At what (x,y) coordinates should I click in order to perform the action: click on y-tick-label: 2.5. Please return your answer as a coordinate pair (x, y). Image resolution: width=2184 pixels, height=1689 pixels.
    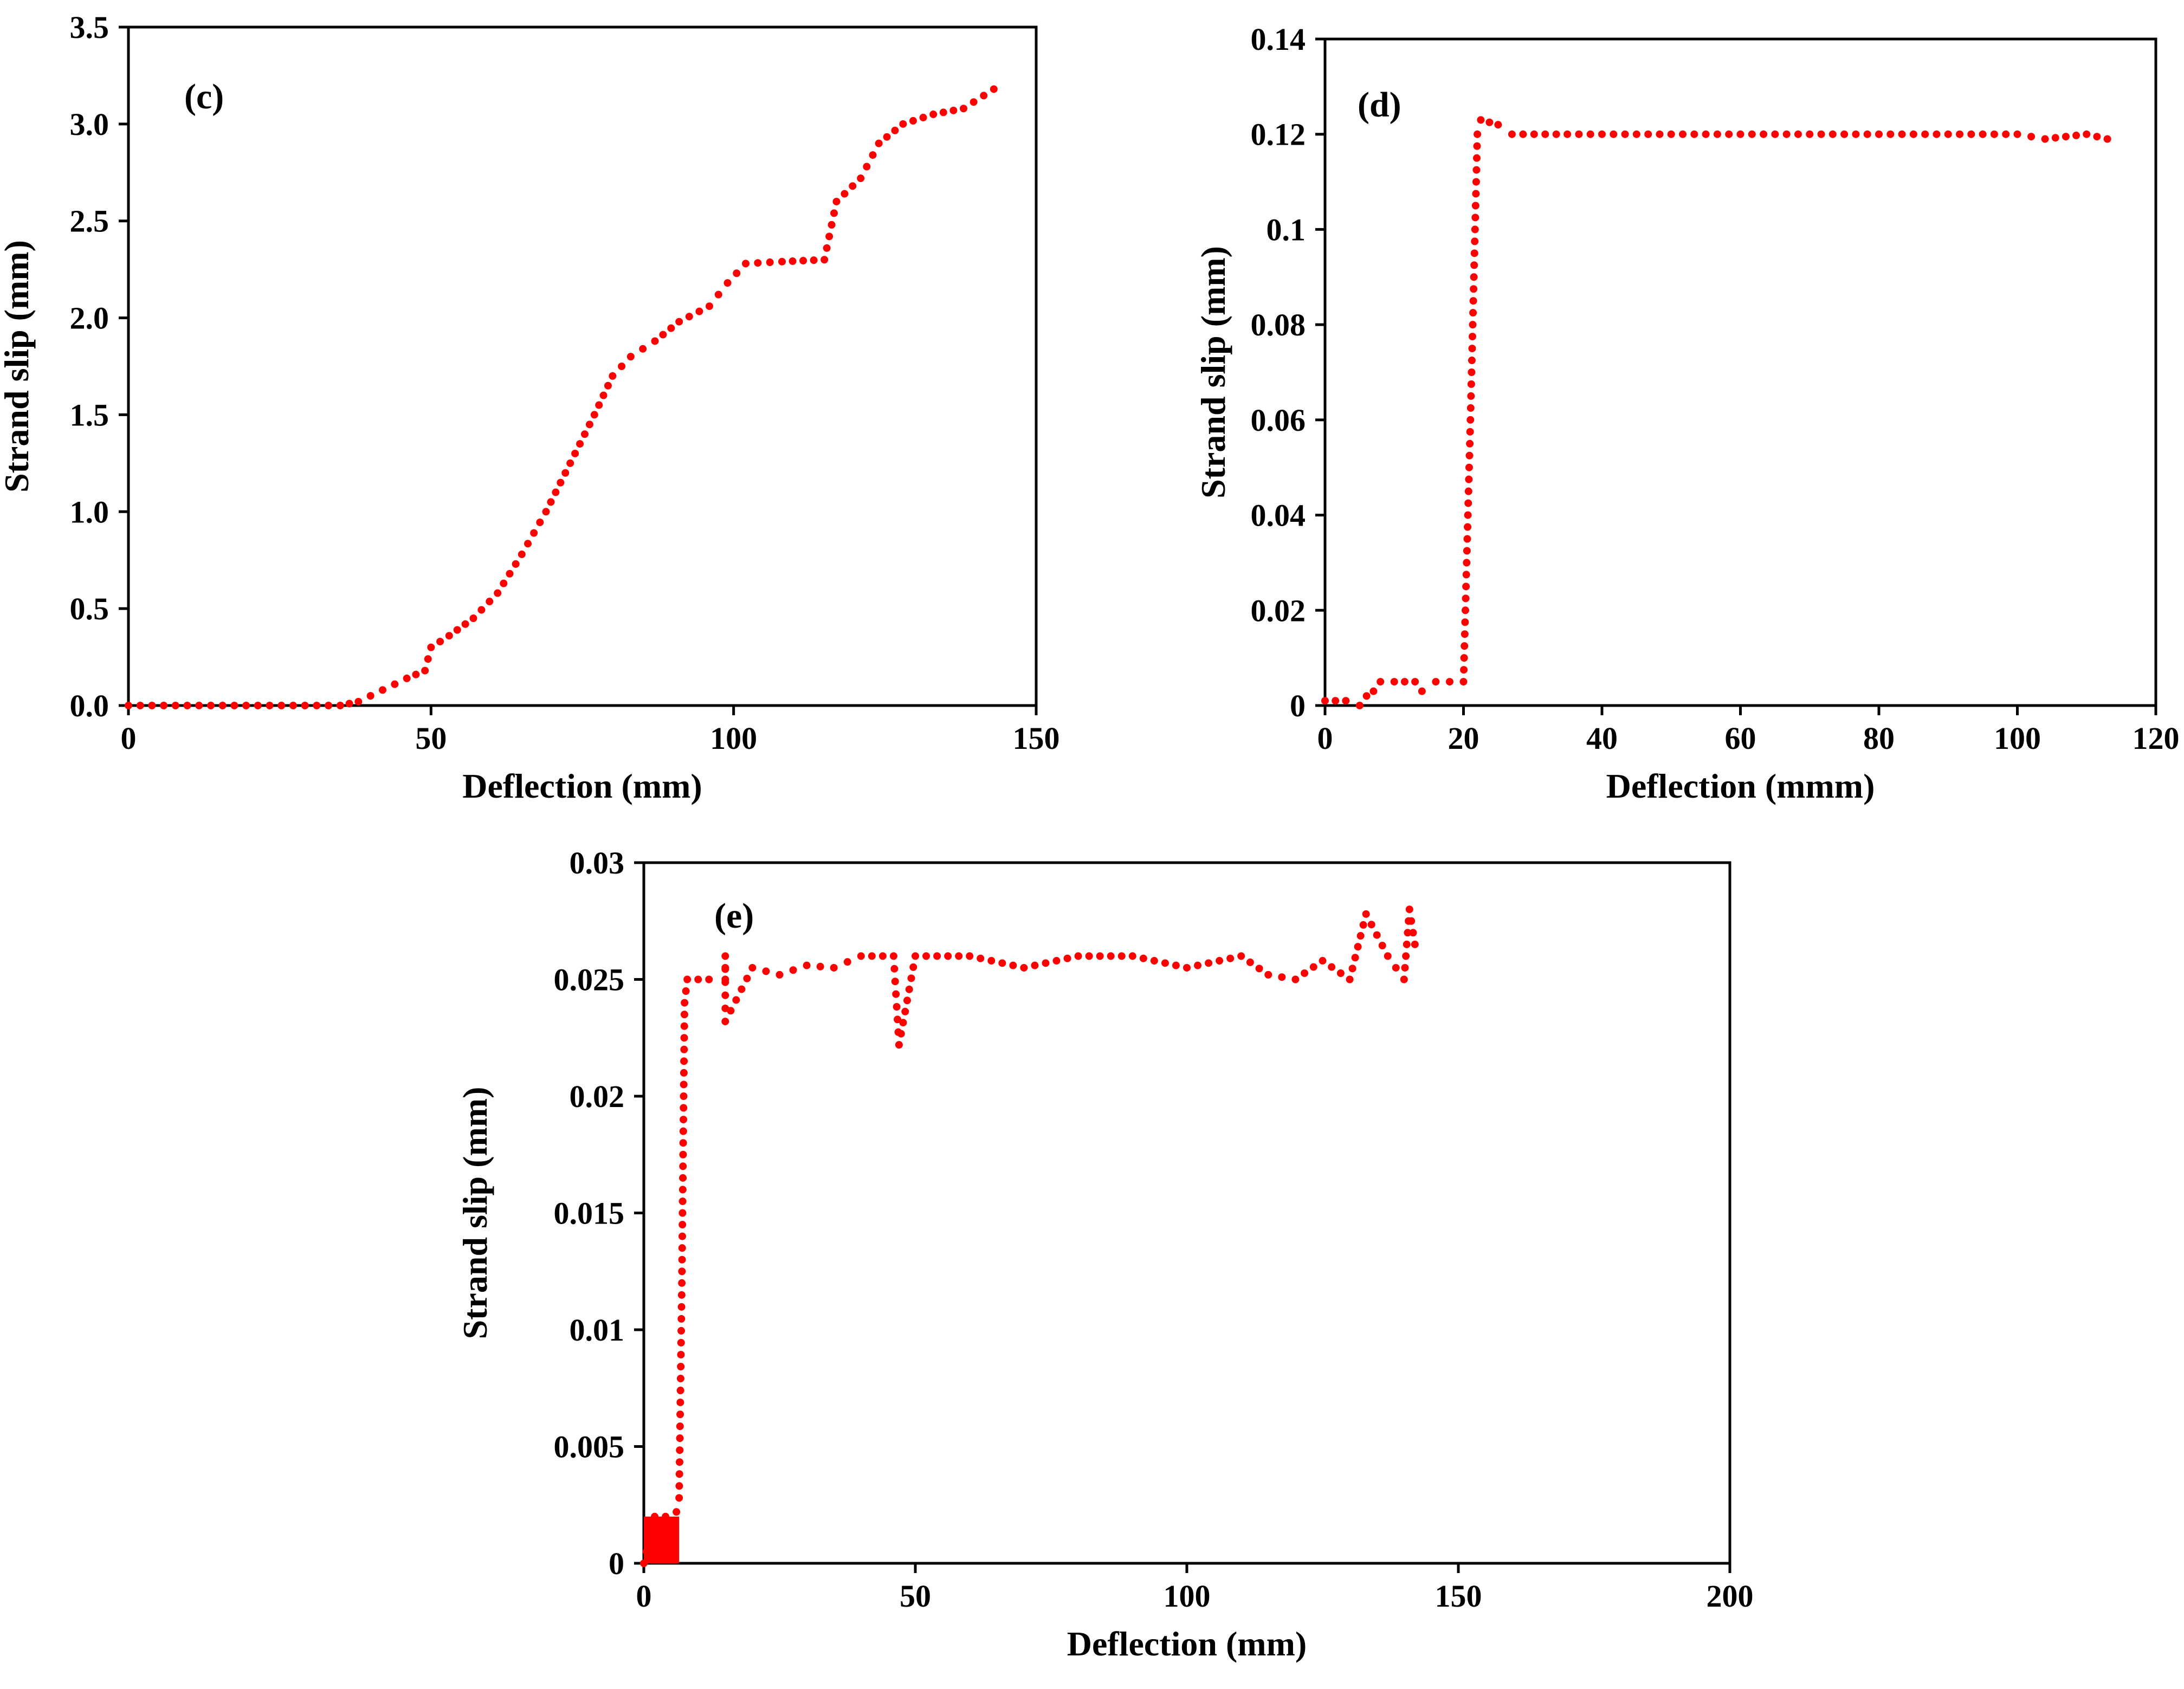
    Looking at the image, I should click on (90, 221).